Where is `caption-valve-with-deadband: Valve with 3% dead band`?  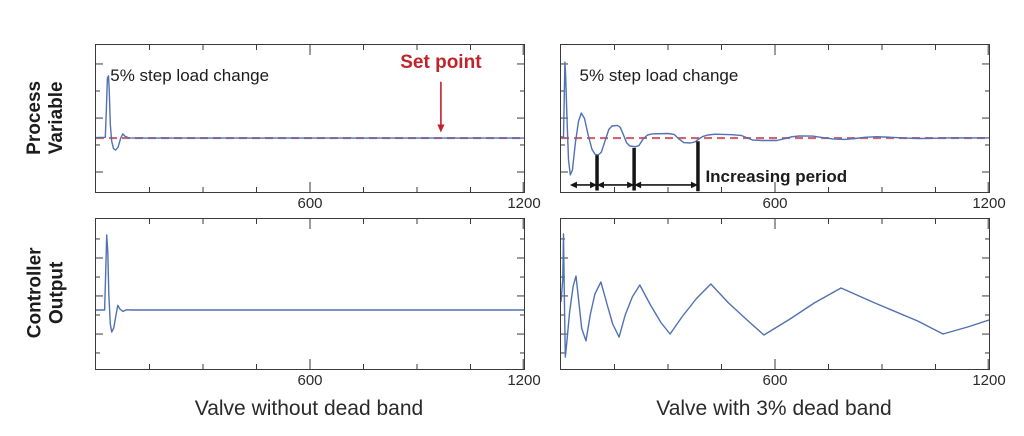
caption-valve-with-deadband: Valve with 3% dead band is located at coordinates (774, 408).